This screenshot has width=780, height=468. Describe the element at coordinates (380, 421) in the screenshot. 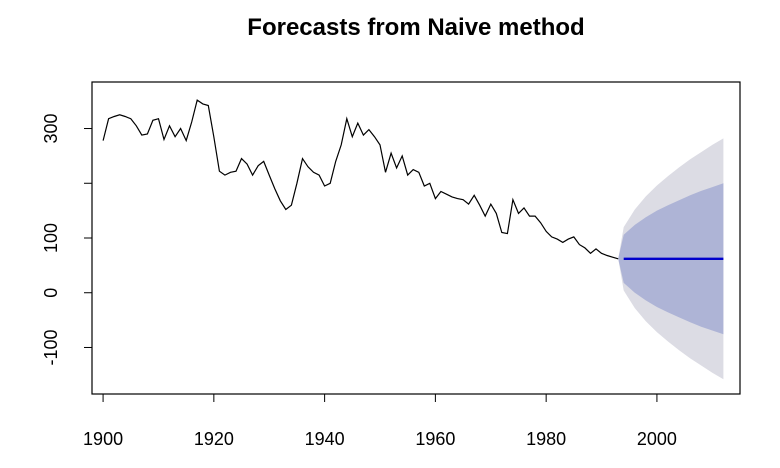

I see `x-axis: 1900 1920 1940 1960 1980 2000` at that location.